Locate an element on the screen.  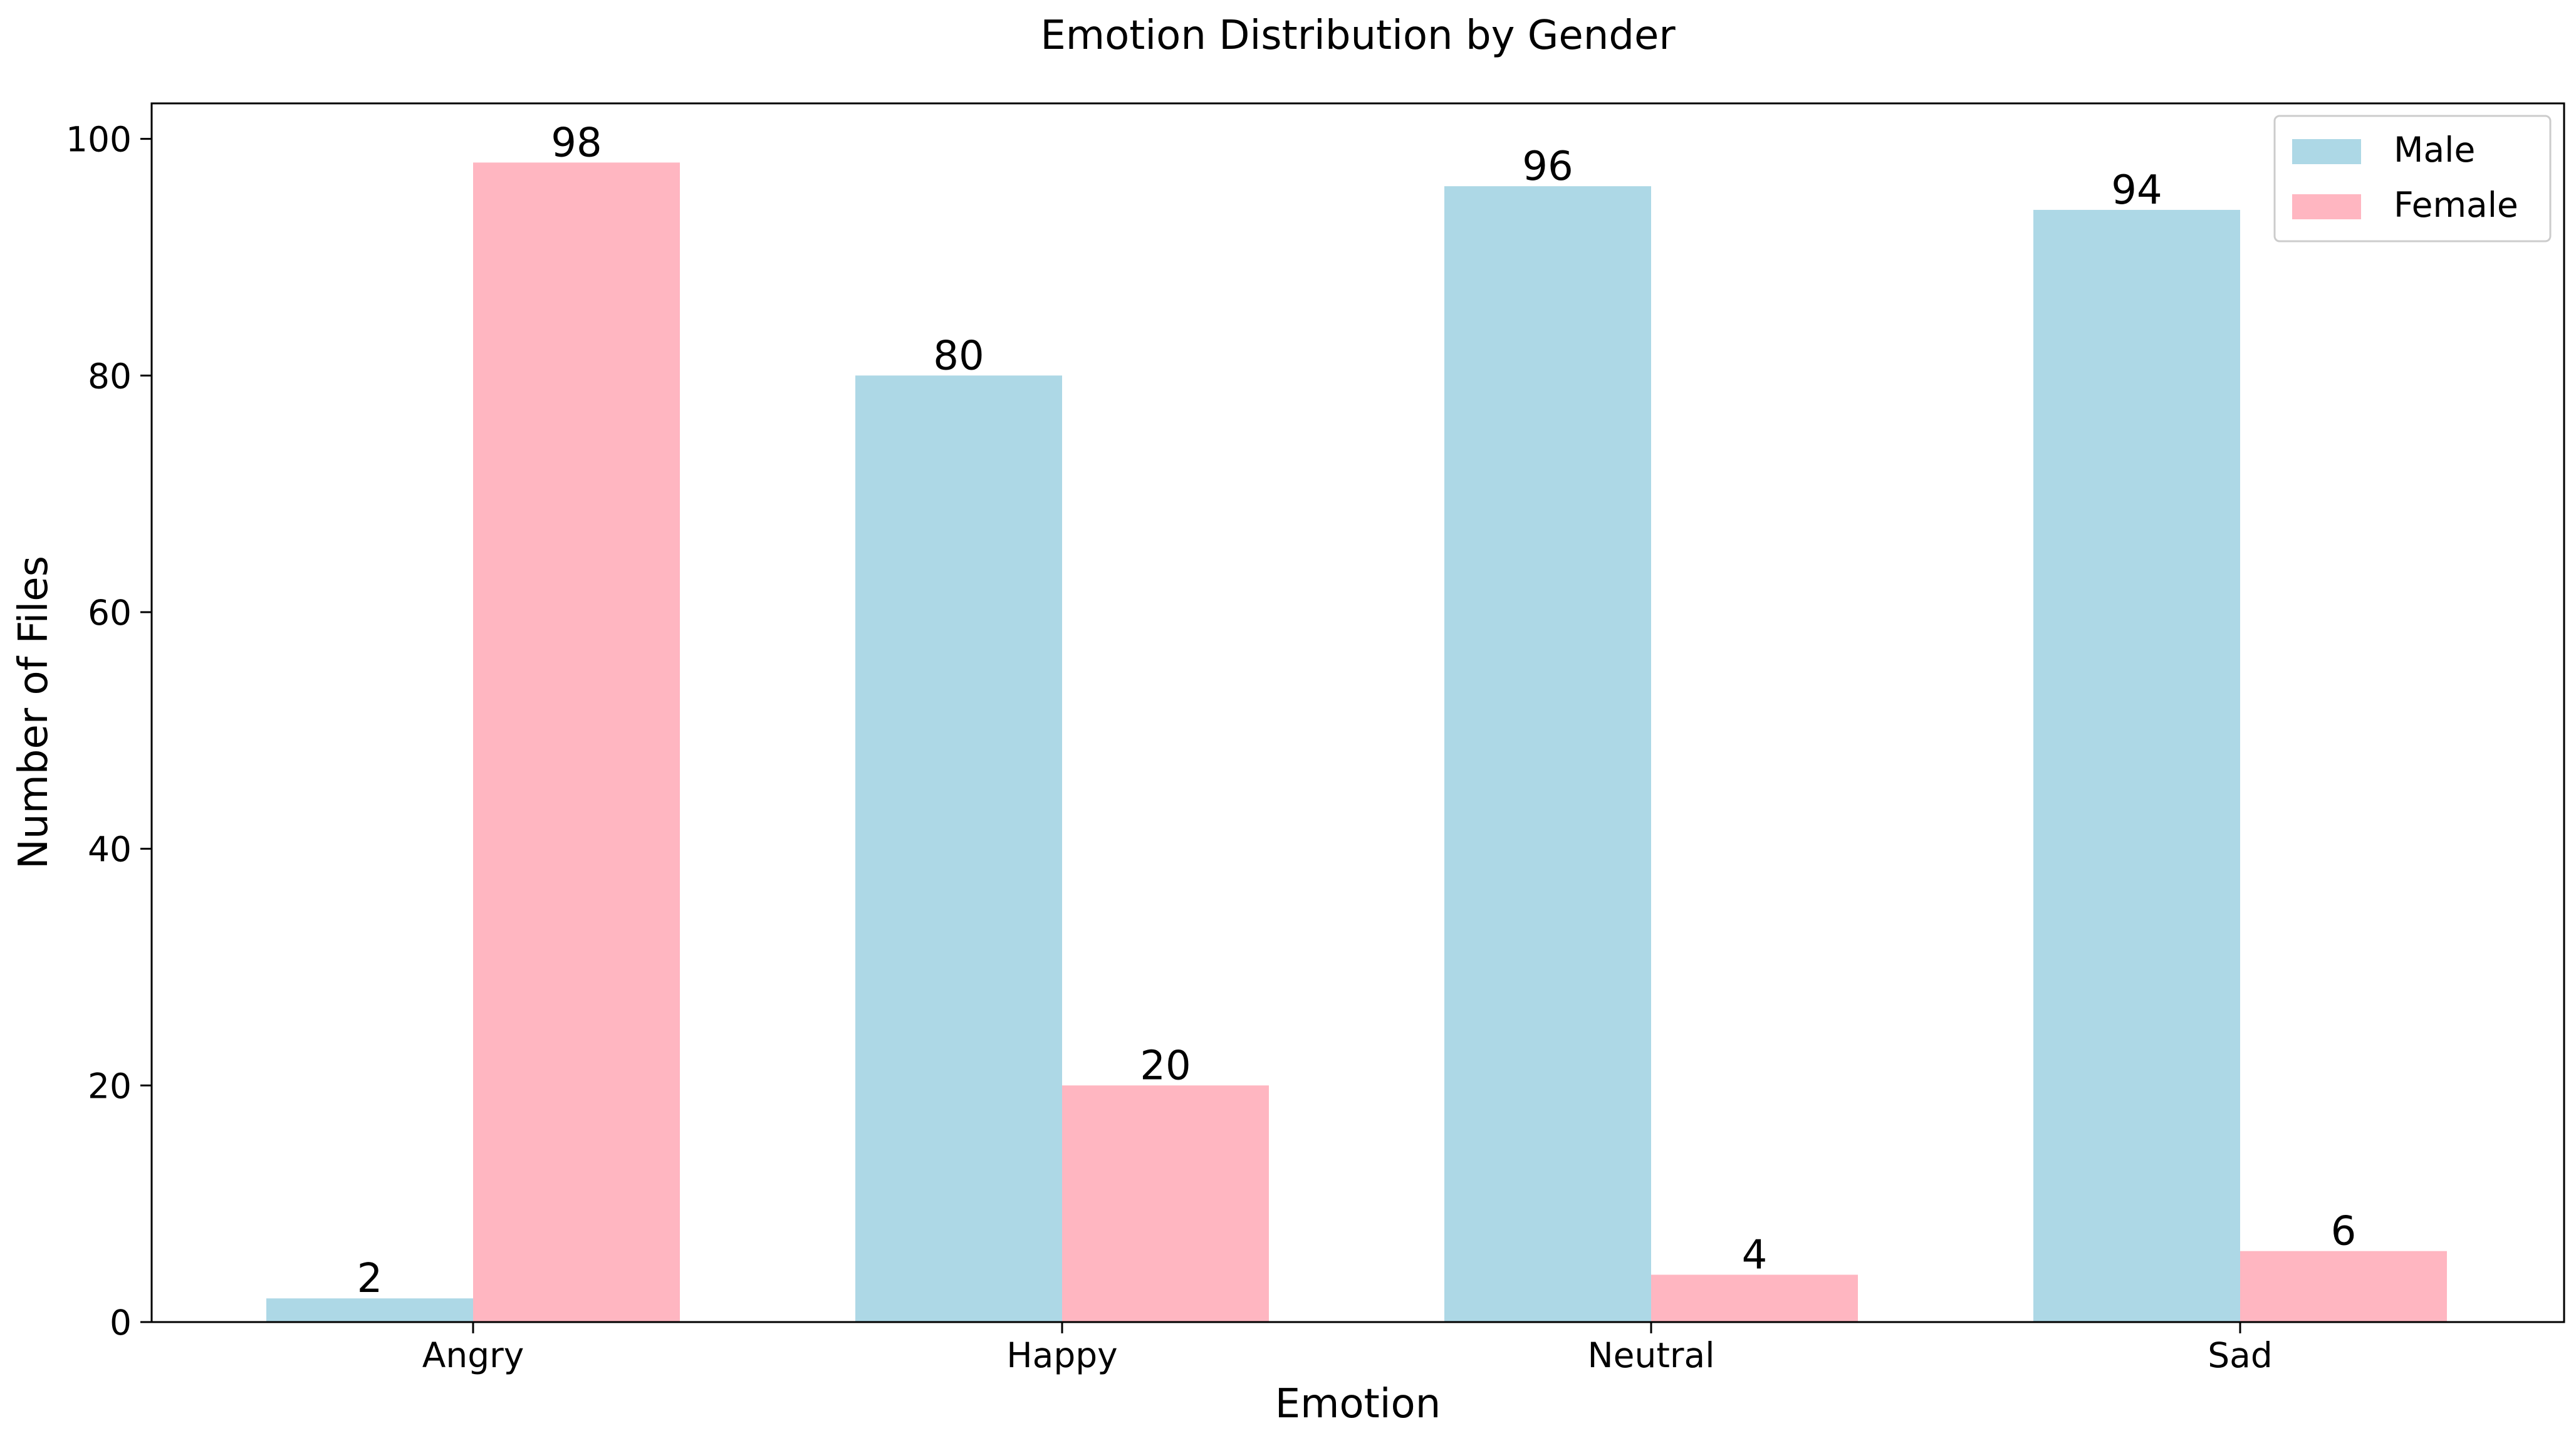
x-tick-label: Angry is located at coordinates (473, 1355).